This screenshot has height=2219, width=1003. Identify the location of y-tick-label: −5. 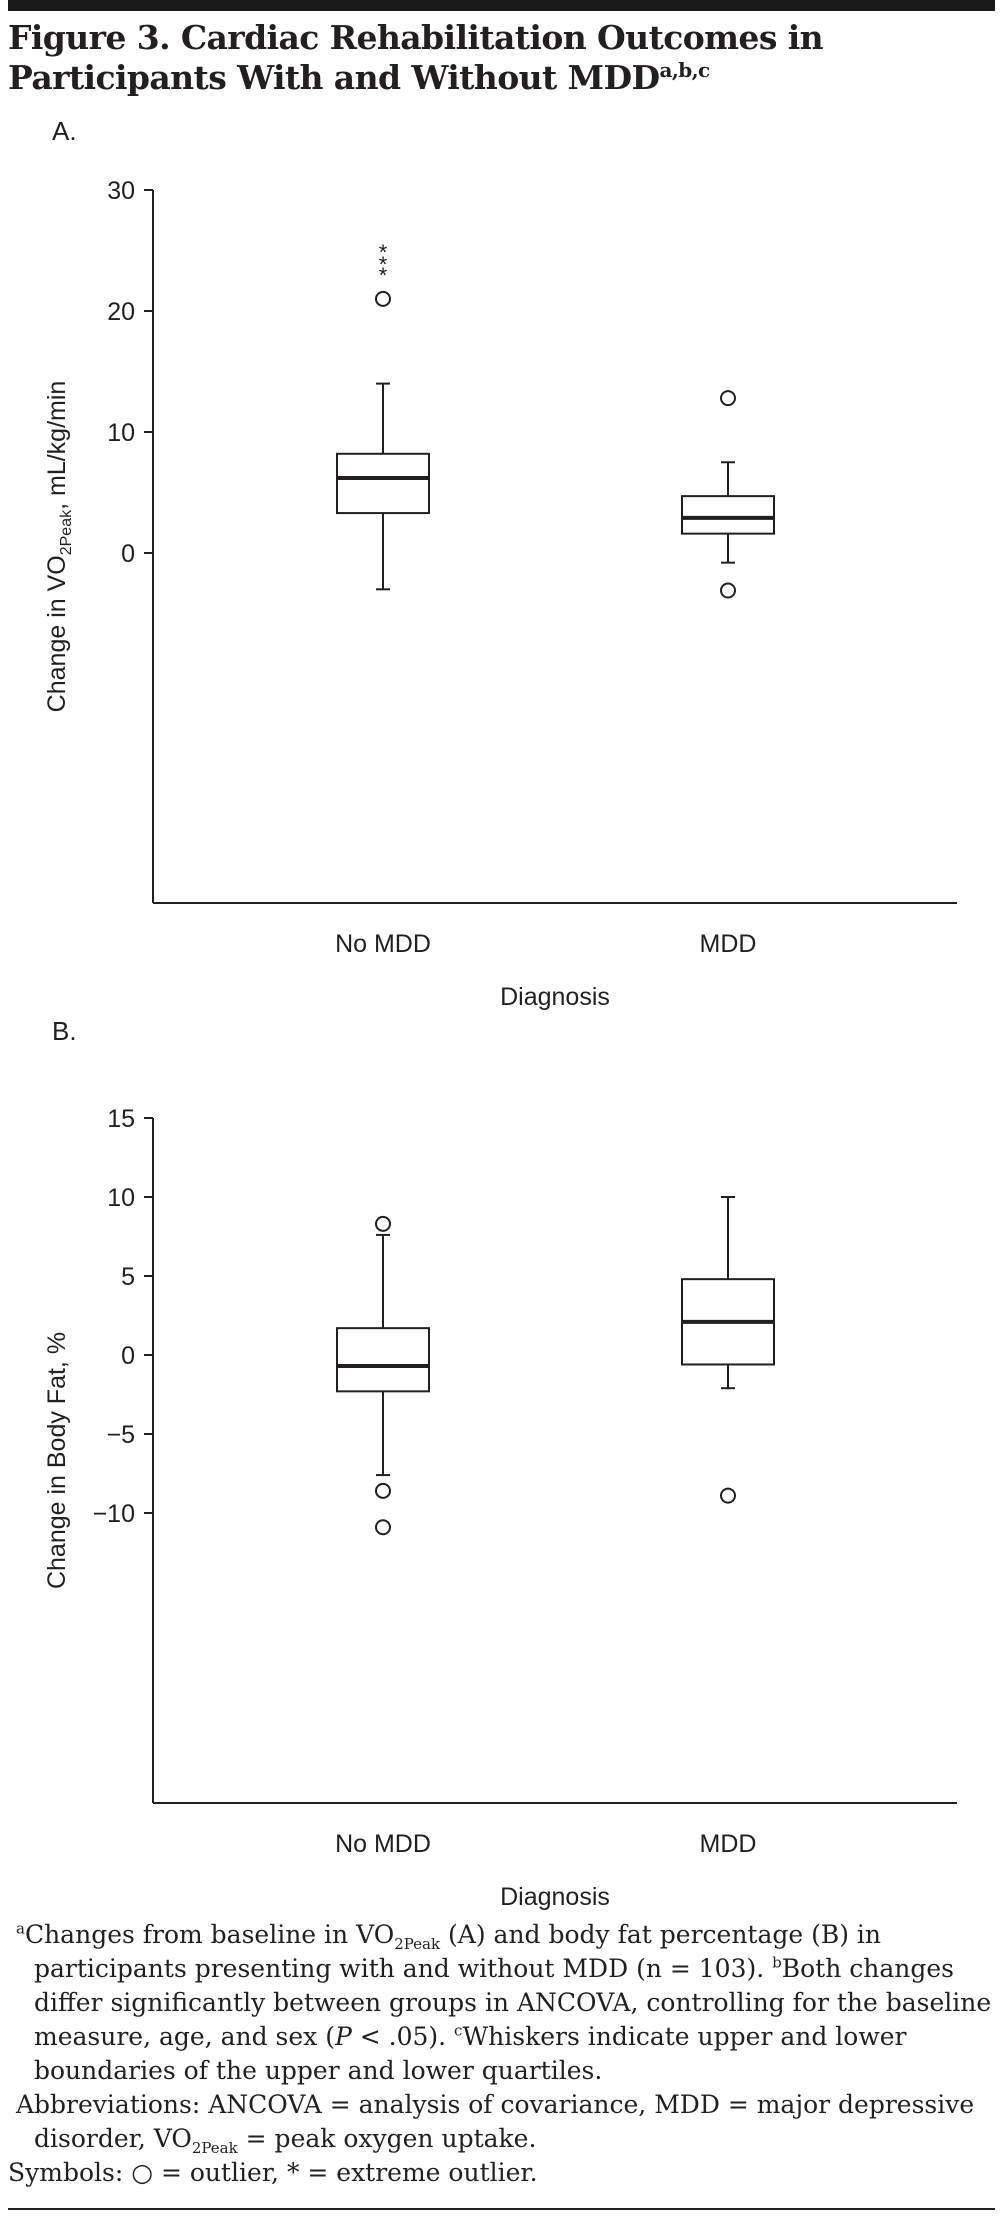
(120, 1435).